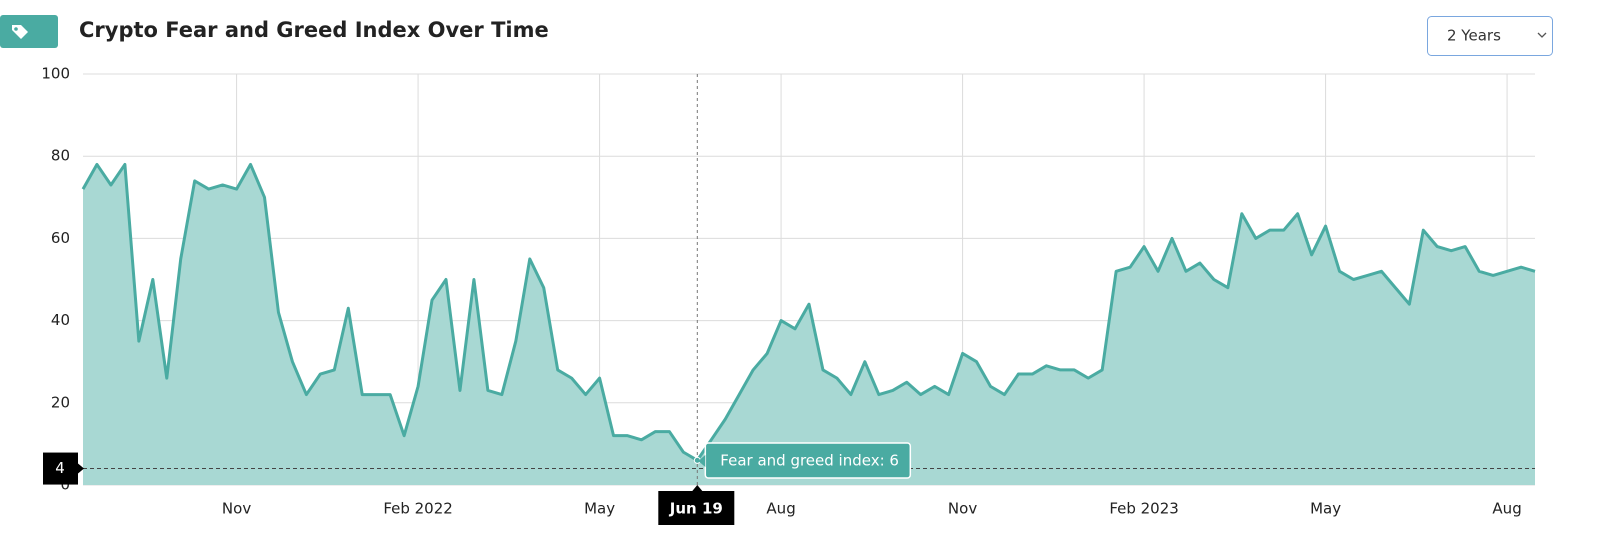  What do you see at coordinates (29, 31) in the screenshot?
I see `tag-badge` at bounding box center [29, 31].